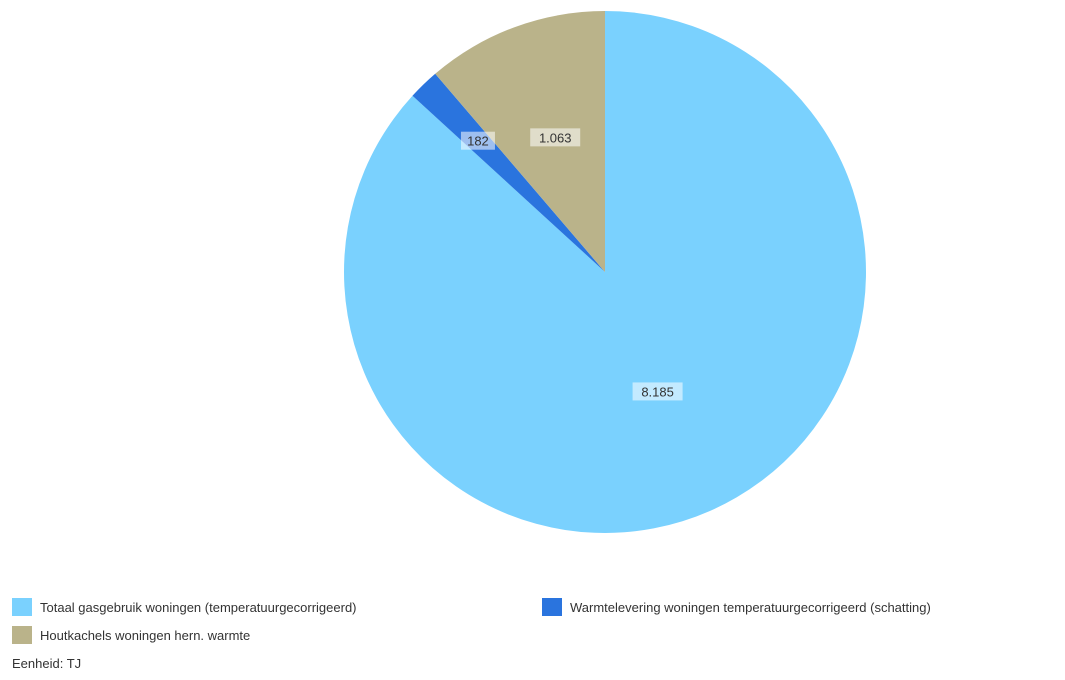  I want to click on unit-label: Eenheid: TJ, so click(47, 663).